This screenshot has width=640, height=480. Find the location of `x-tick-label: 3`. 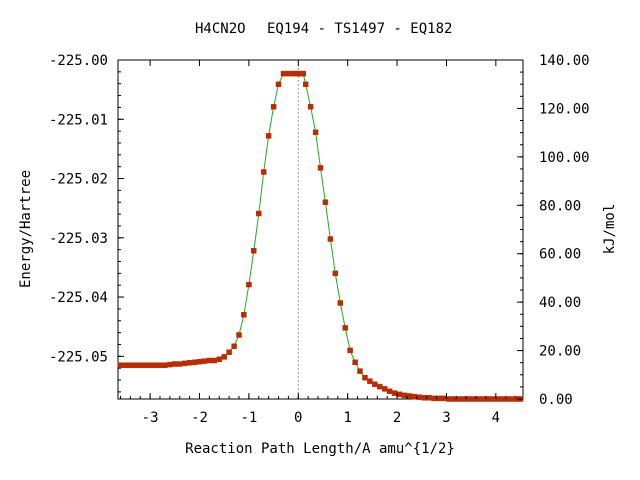

x-tick-label: 3 is located at coordinates (446, 418).